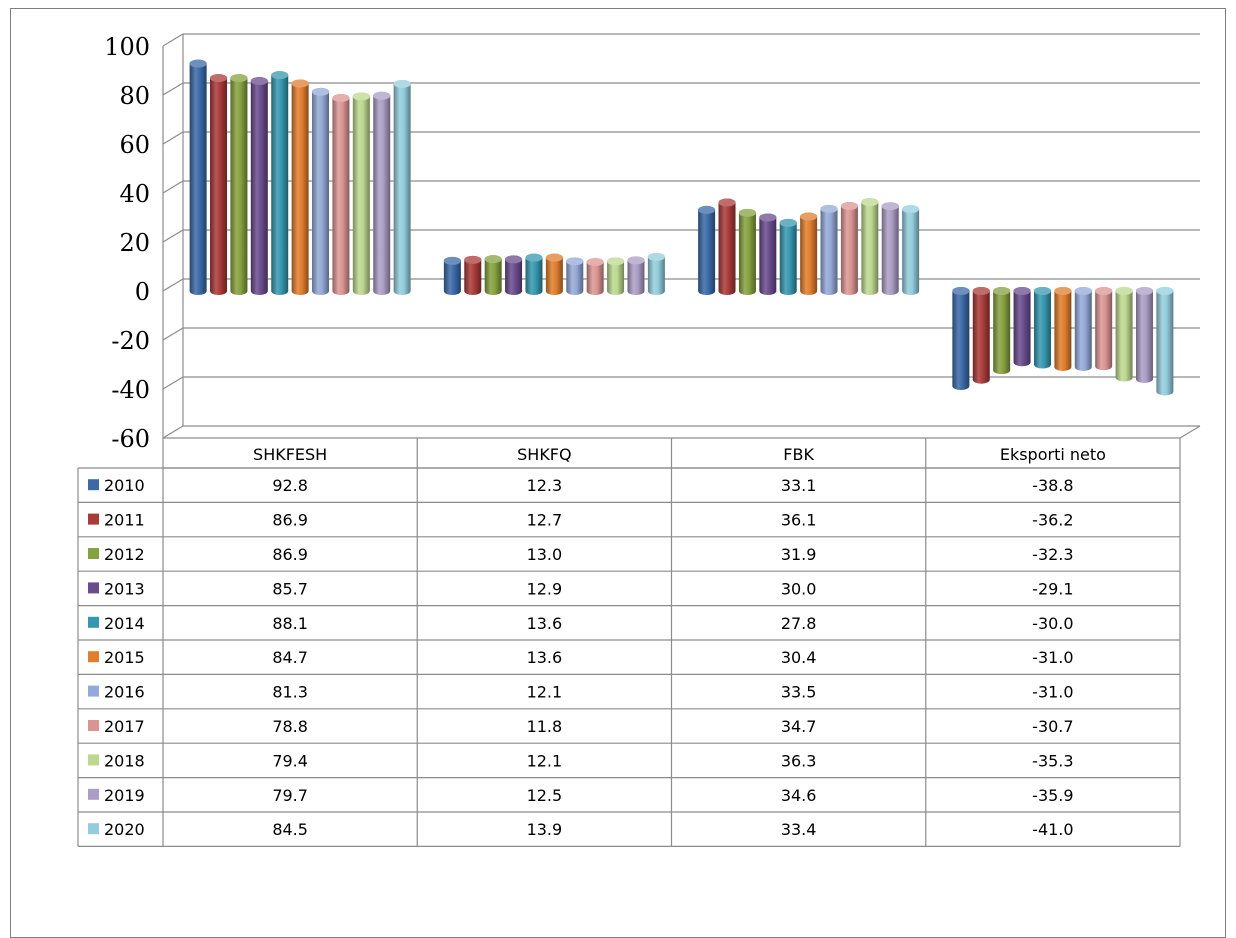 The image size is (1236, 938). What do you see at coordinates (134, 194) in the screenshot?
I see `y-tick-label: 40` at bounding box center [134, 194].